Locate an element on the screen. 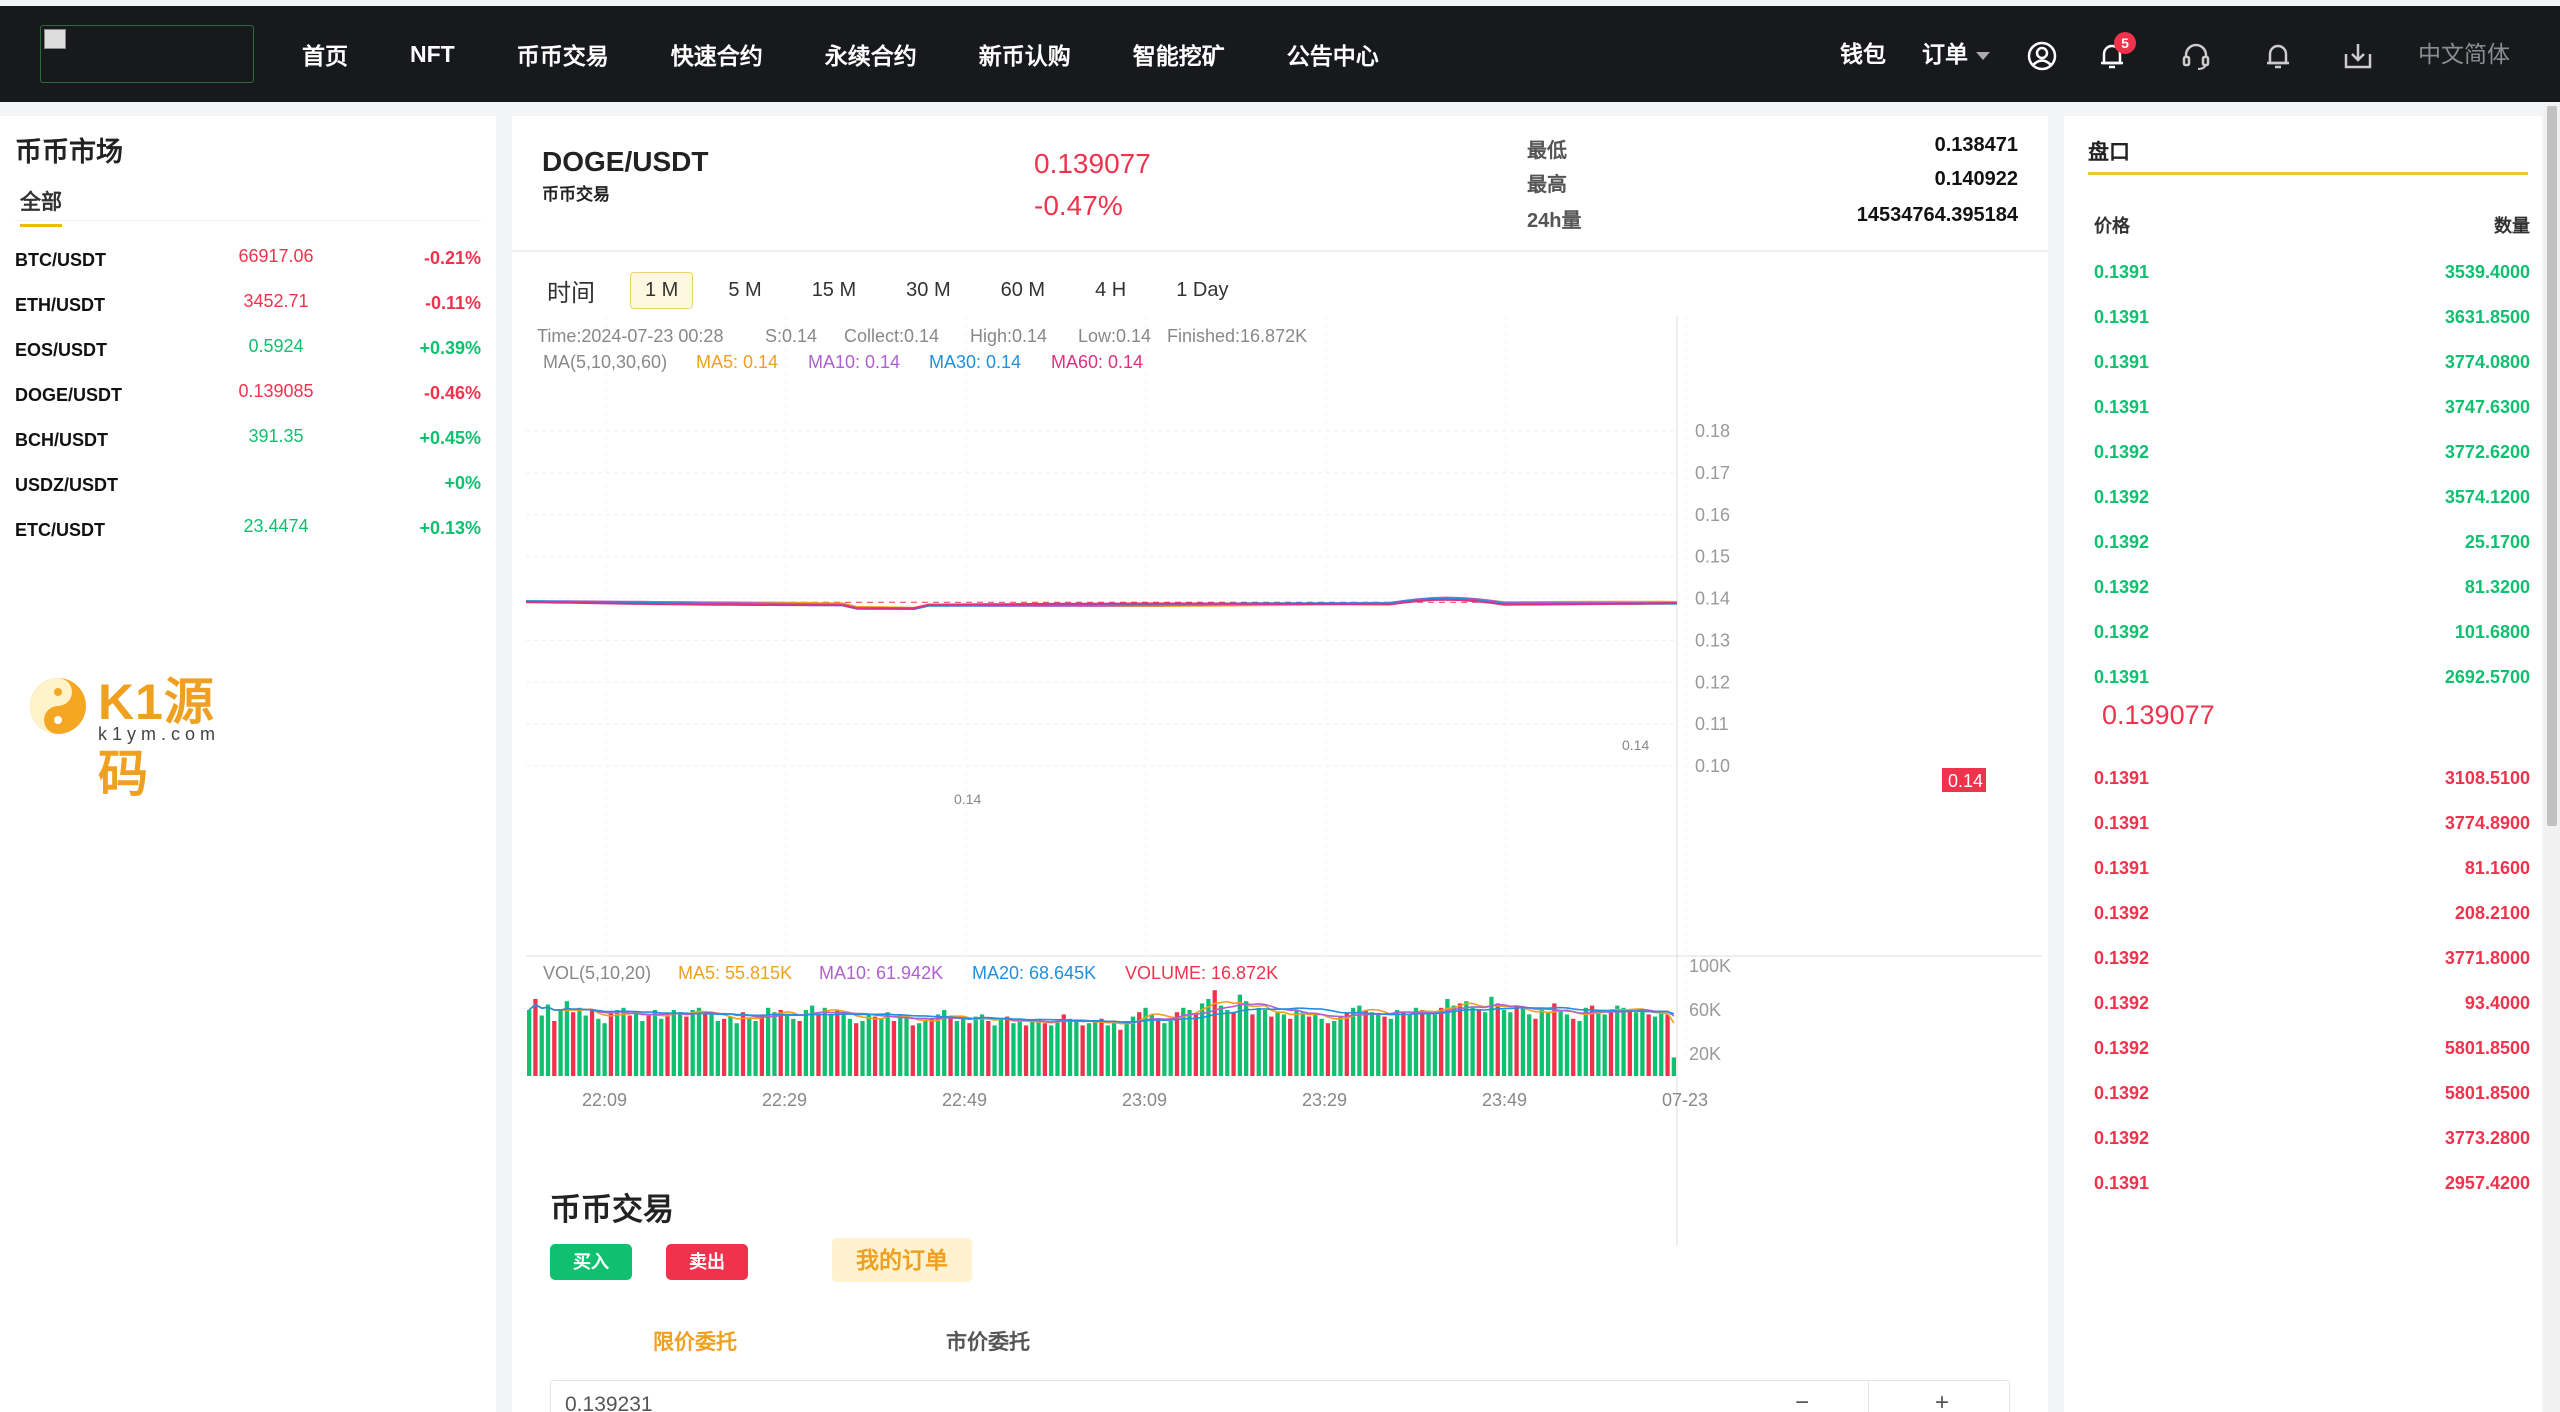 This screenshot has height=1412, width=2560. page-scrollbar is located at coordinates (2552, 758).